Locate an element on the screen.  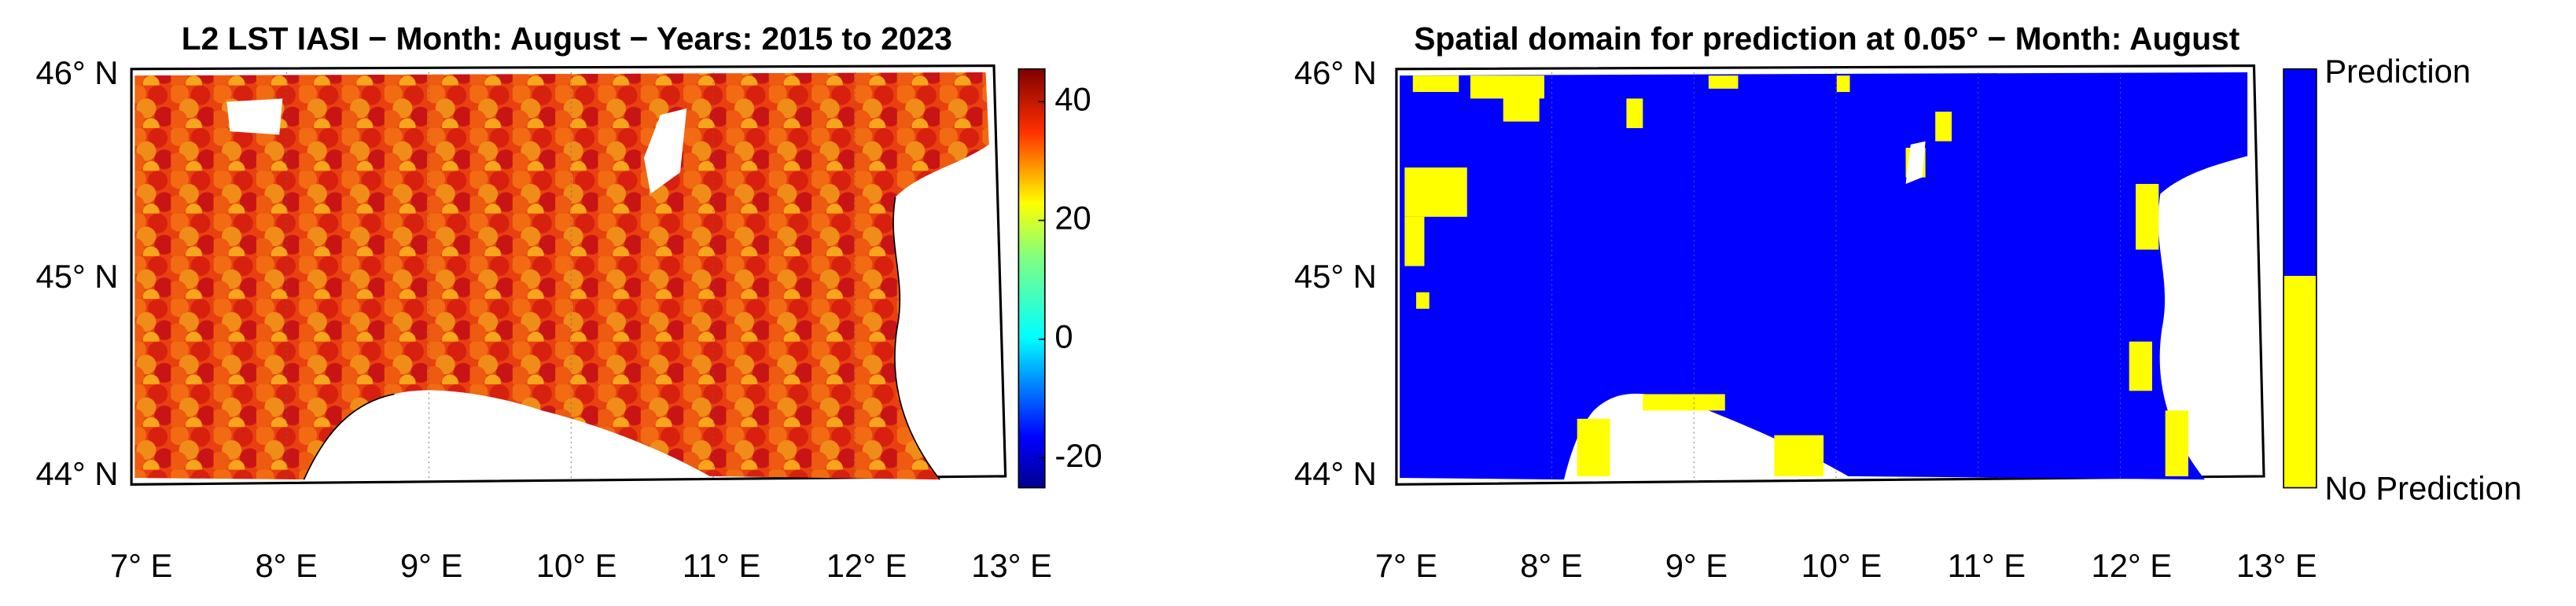
colorbar is located at coordinates (1032, 278).